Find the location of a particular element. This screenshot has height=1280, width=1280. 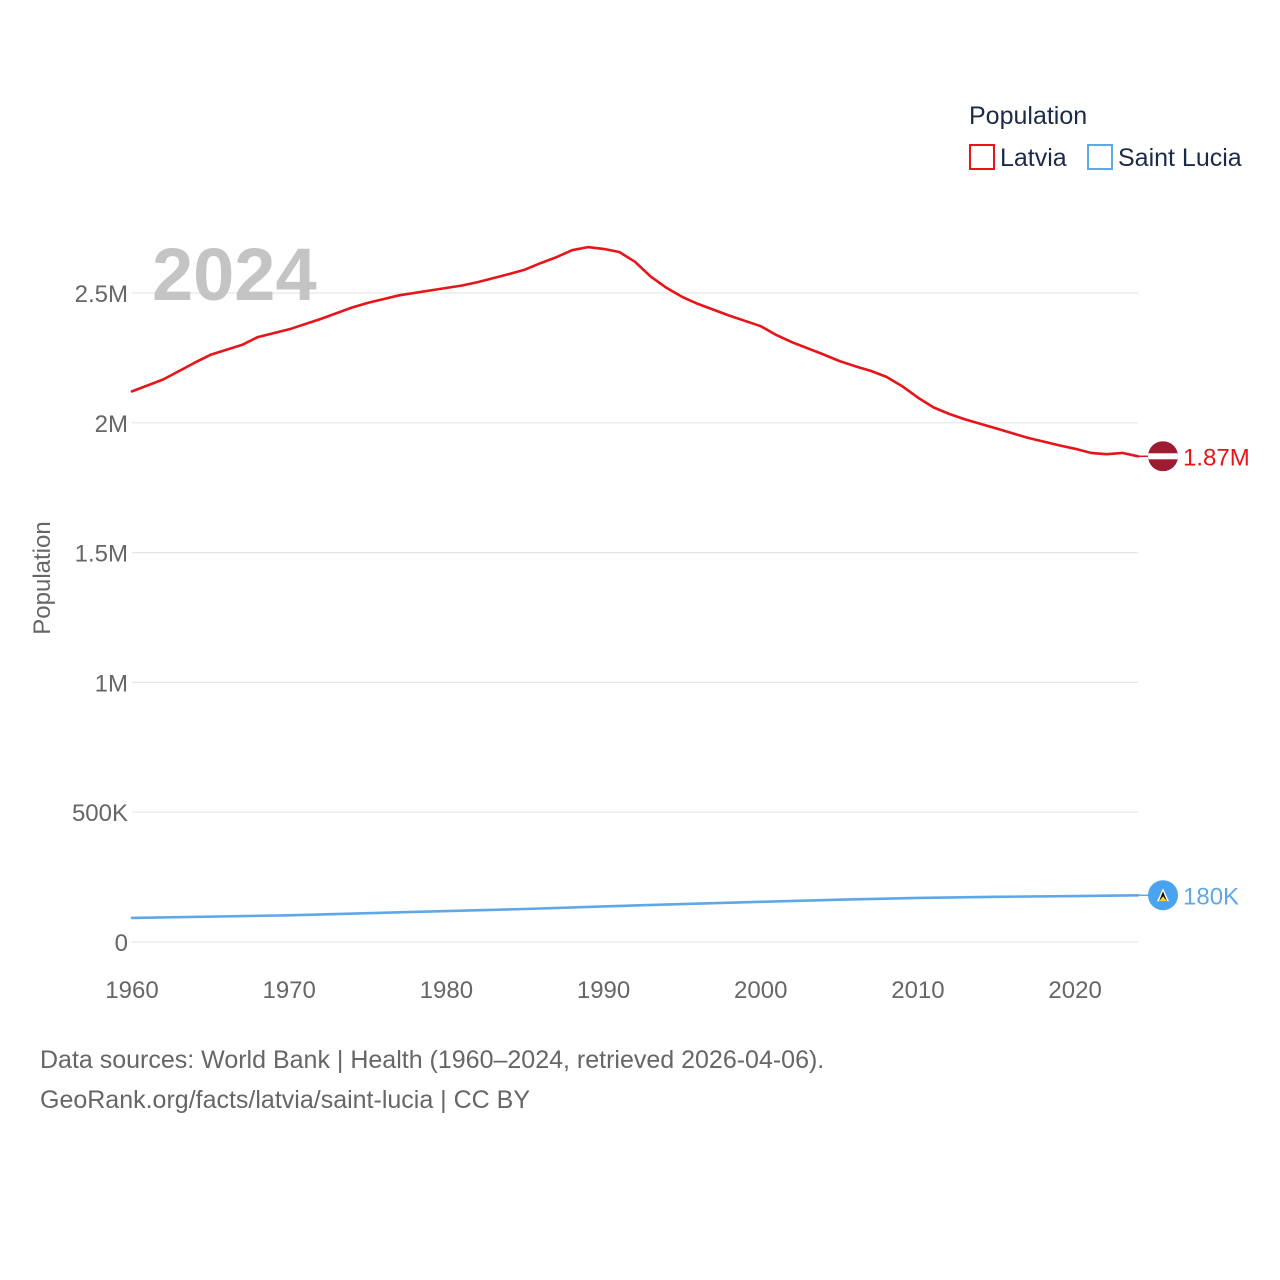

latvia-flag-icon is located at coordinates (1163, 456).